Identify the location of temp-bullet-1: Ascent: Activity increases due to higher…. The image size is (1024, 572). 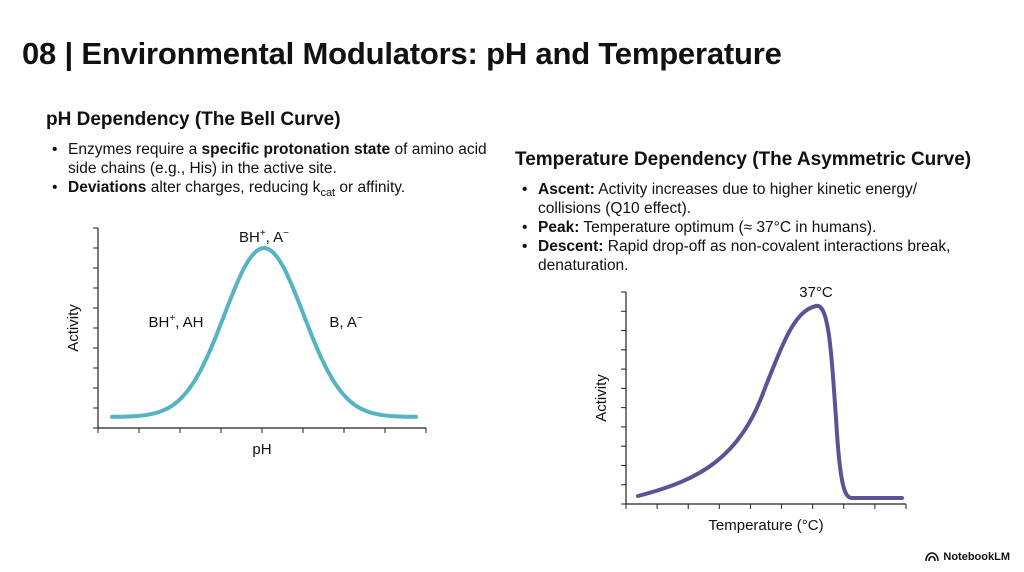
(750, 199).